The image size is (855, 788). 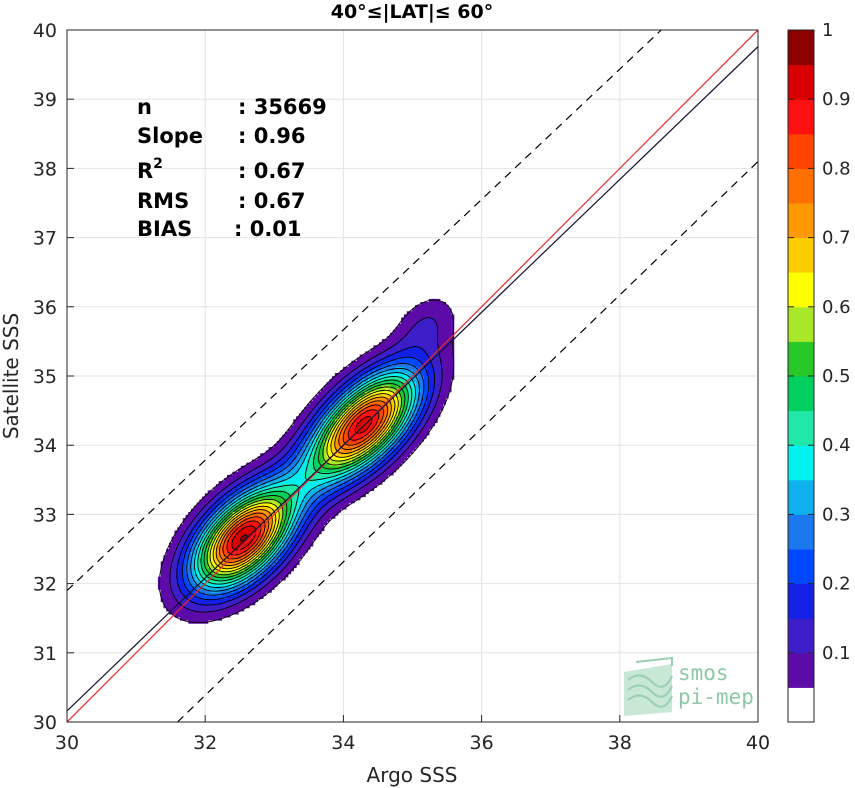 I want to click on colorbar-swatch-0.8, so click(x=801, y=186).